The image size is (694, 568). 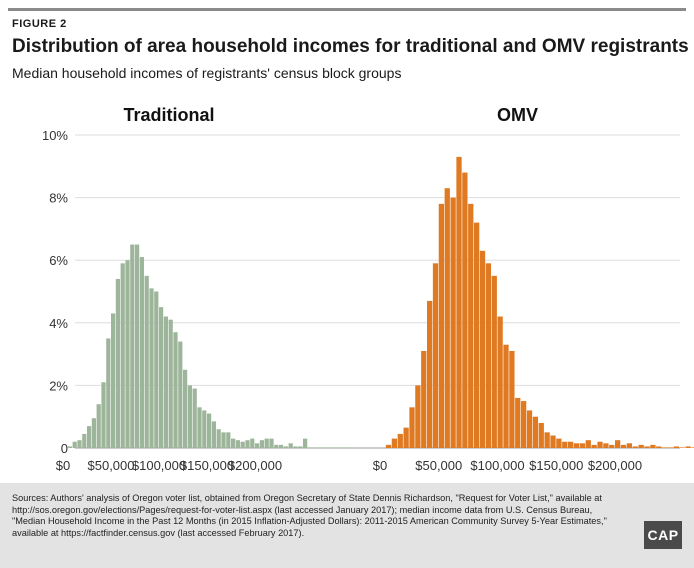 I want to click on y-tick-label: 6%, so click(x=58, y=260).